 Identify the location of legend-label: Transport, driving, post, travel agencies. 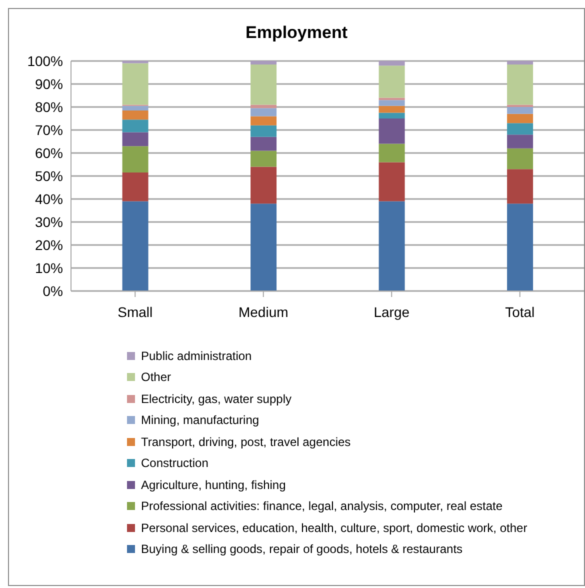
(246, 441).